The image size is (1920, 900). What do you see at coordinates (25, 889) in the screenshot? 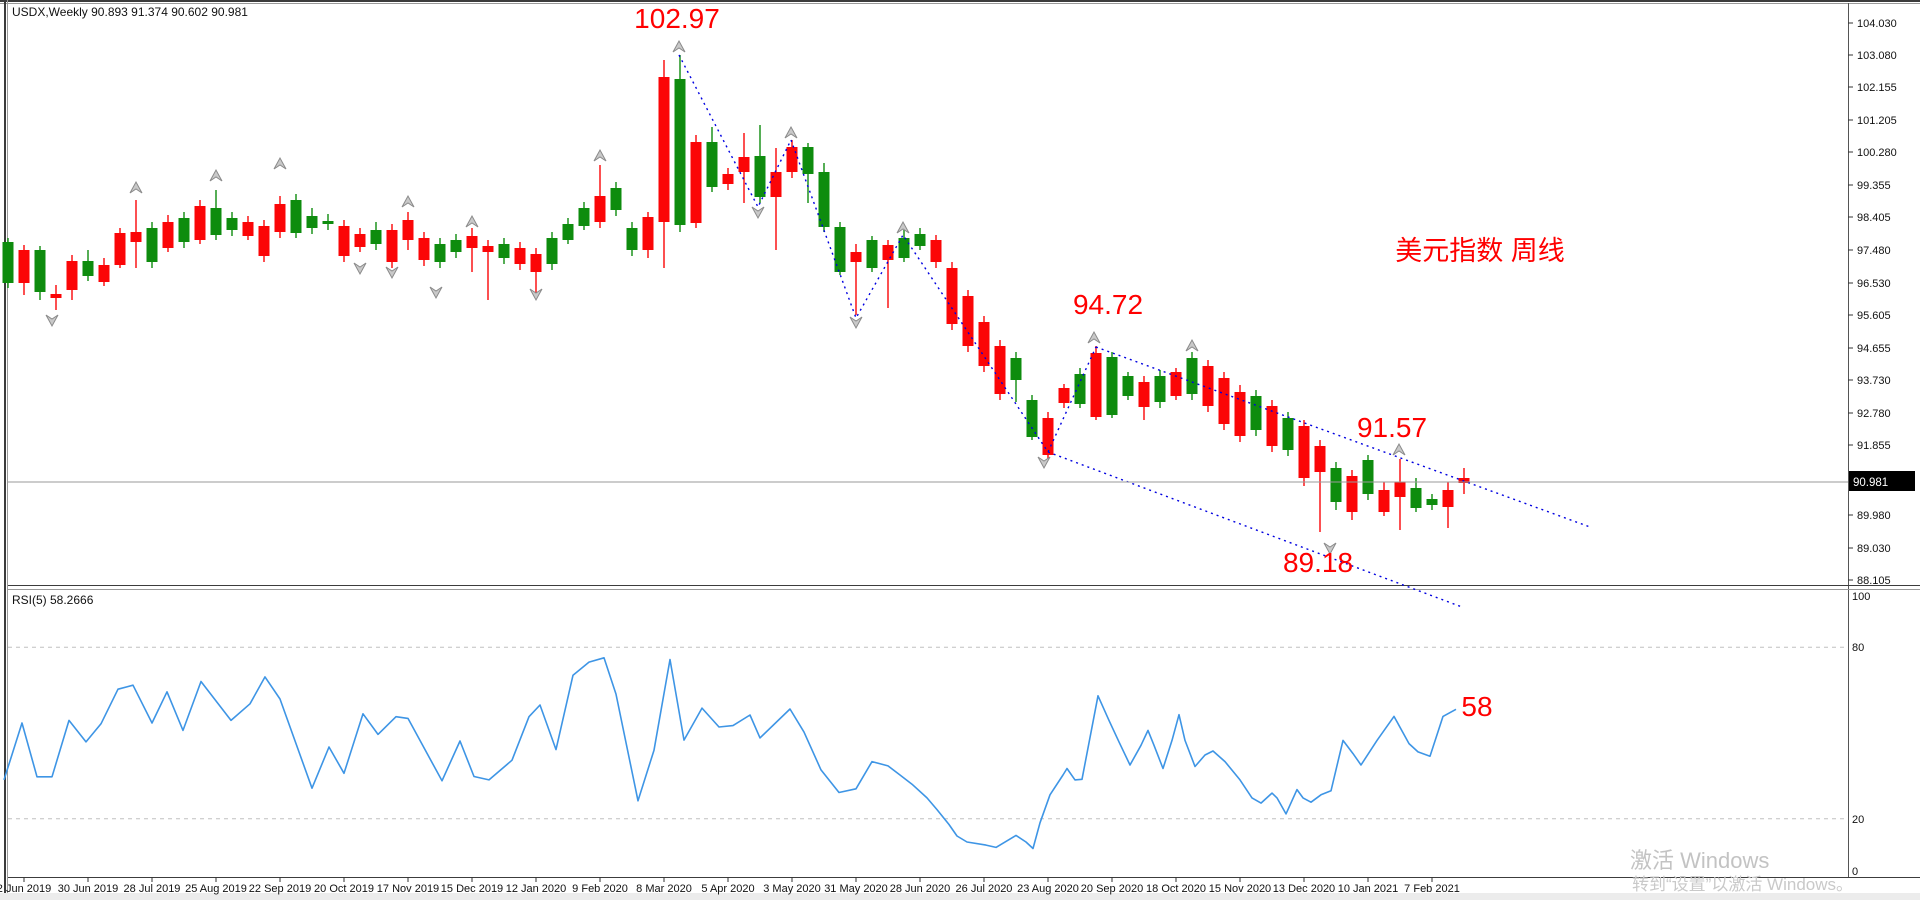
I see `date-axis-label: 2 Jun 2019` at bounding box center [25, 889].